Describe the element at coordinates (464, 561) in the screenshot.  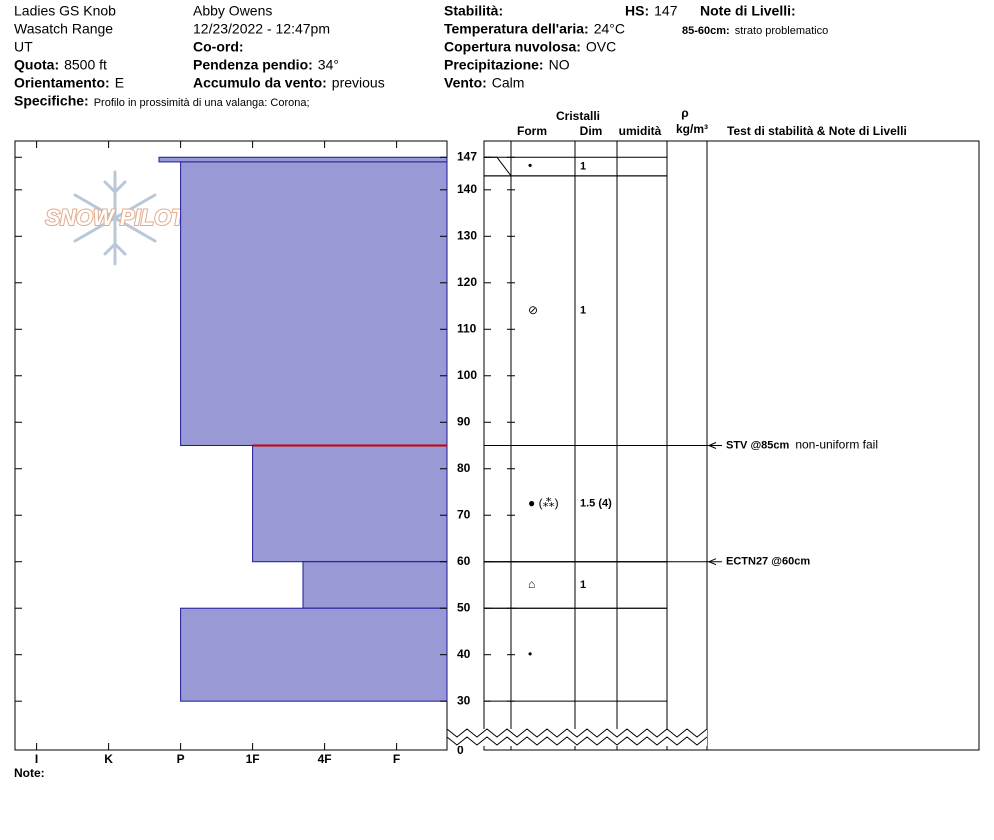
I see `y-tick-label: 60` at that location.